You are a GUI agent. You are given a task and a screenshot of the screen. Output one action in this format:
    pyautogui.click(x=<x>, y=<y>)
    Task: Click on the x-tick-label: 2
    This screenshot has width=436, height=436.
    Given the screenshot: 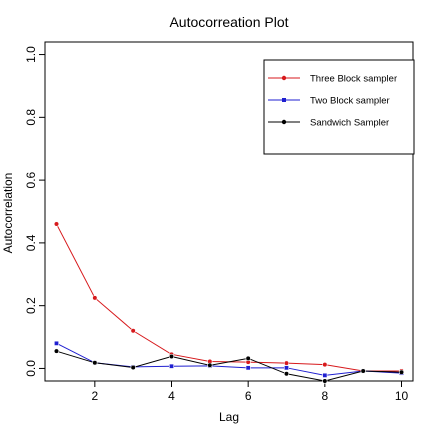 What is the action you would take?
    pyautogui.click(x=94, y=396)
    